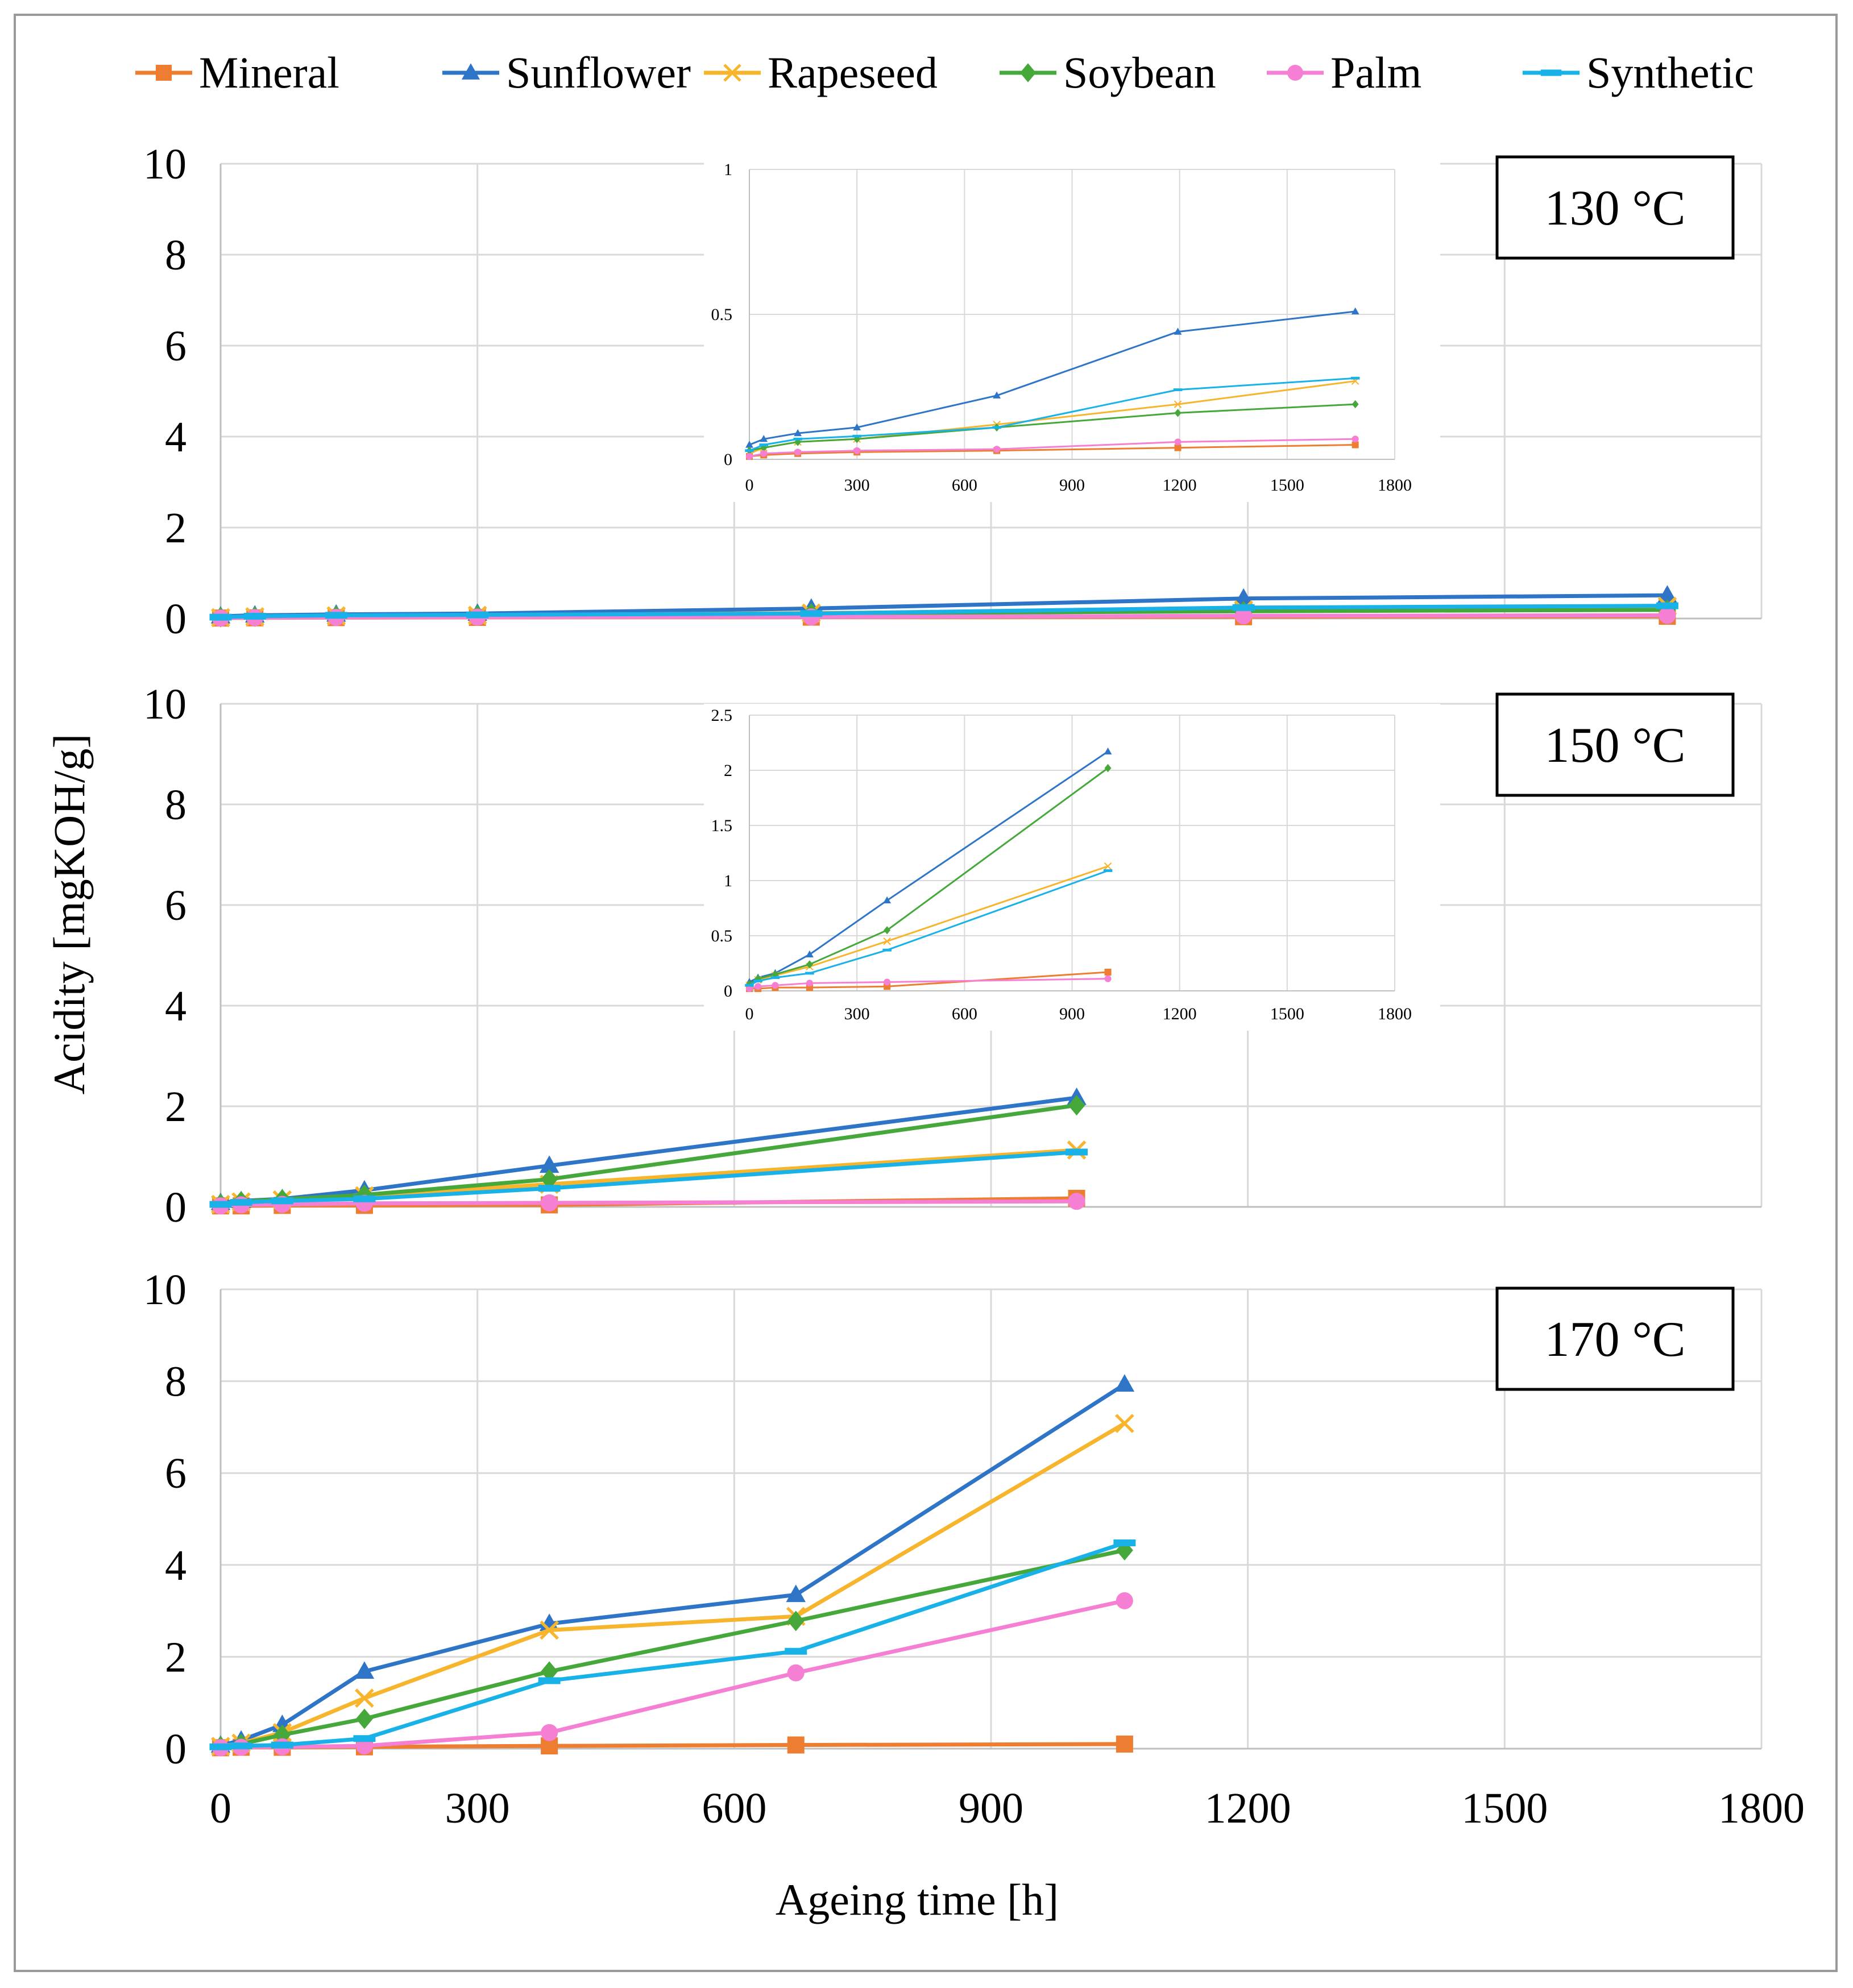  What do you see at coordinates (164, 73) in the screenshot?
I see `legend-marker-mineral` at bounding box center [164, 73].